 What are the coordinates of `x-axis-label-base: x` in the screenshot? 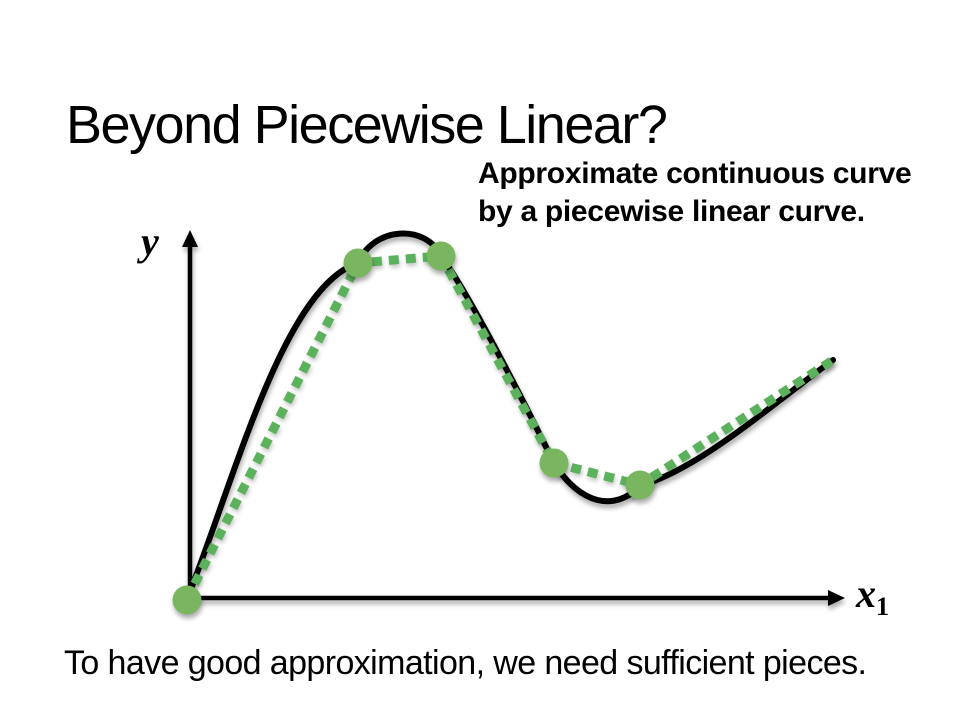 It's located at (866, 593).